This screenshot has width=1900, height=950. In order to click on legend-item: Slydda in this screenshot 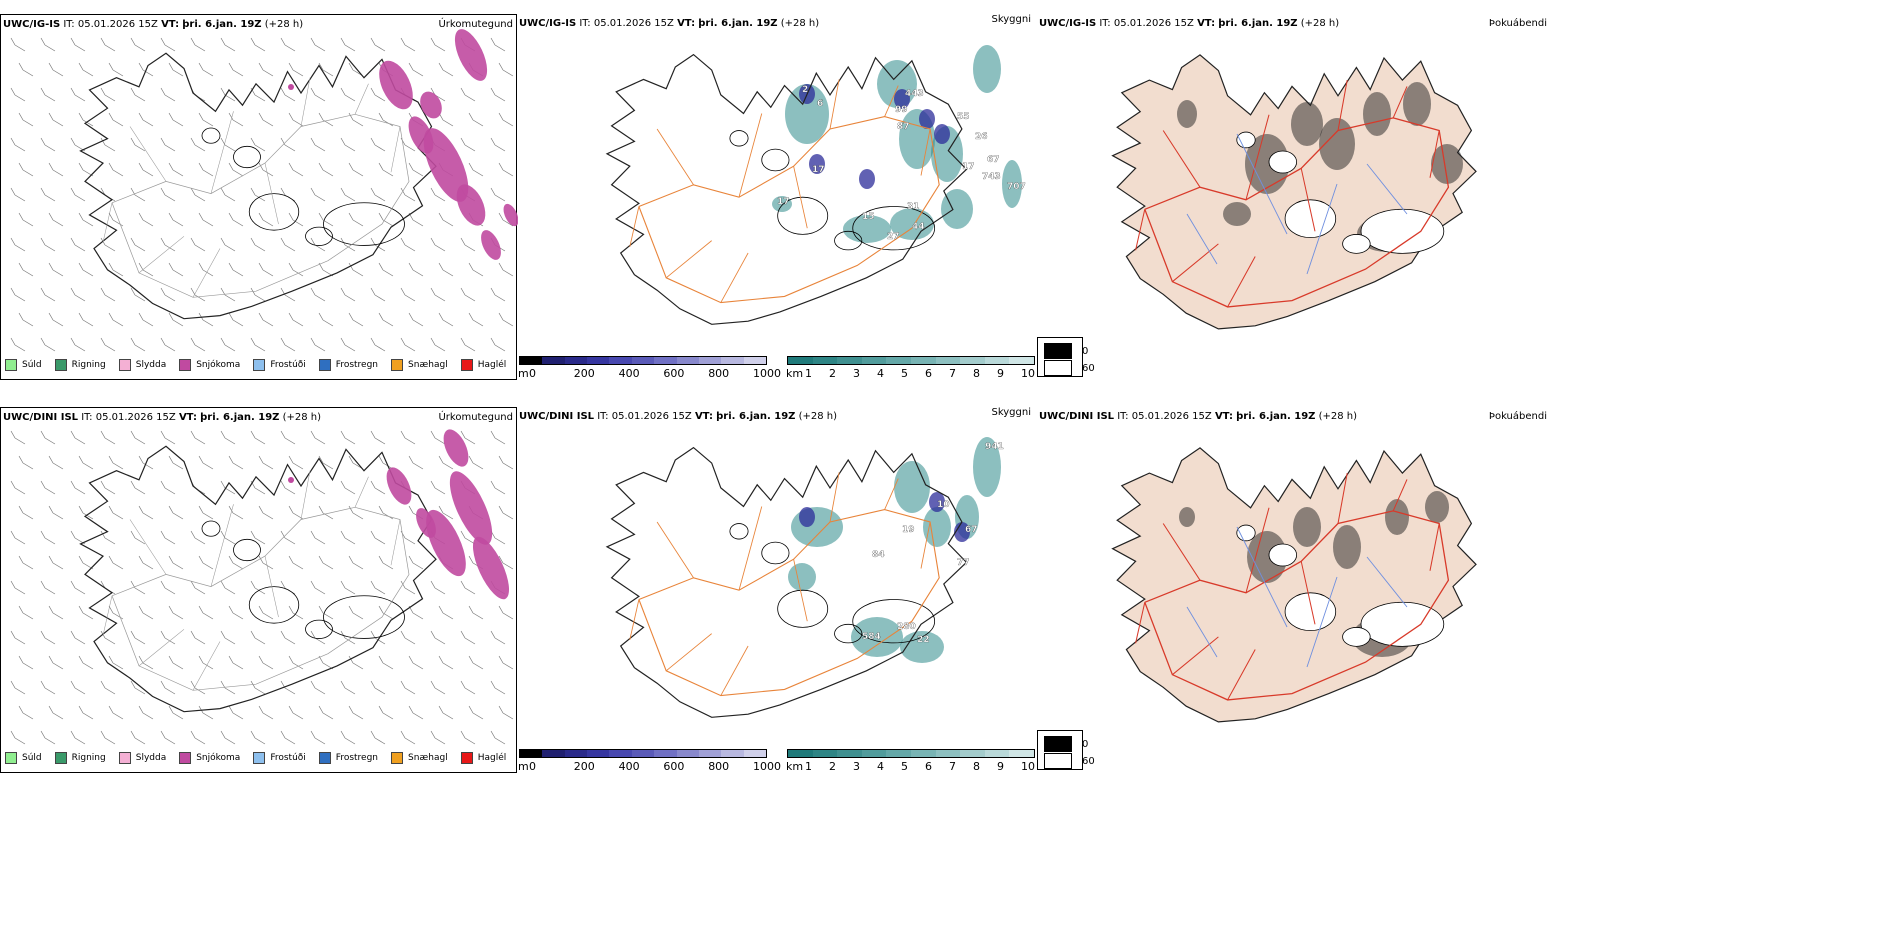, I will do `click(142, 758)`.